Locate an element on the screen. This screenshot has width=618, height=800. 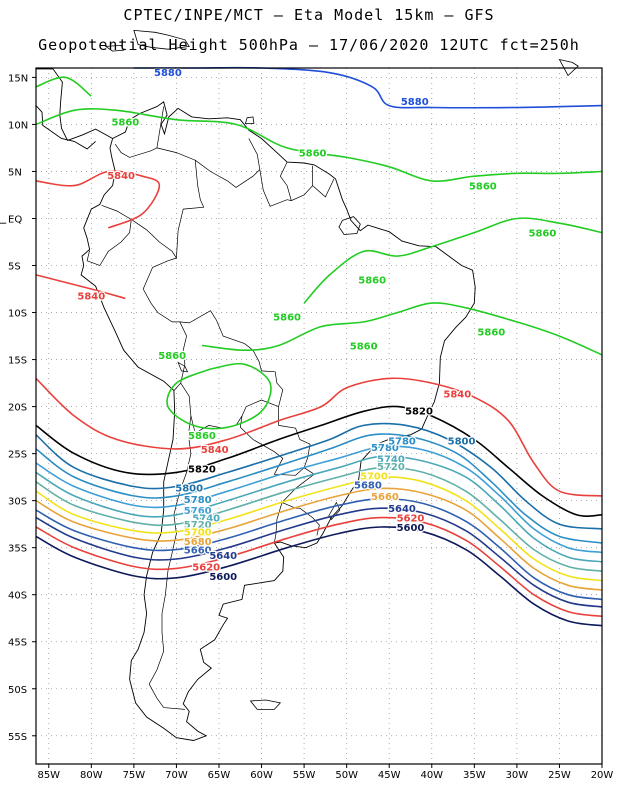
contour-label: 5740 is located at coordinates (391, 459).